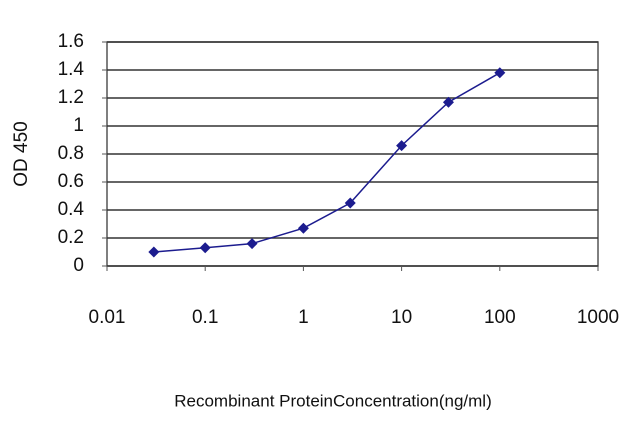 The width and height of the screenshot is (640, 427). What do you see at coordinates (205, 317) in the screenshot?
I see `x-tick-label: 0.1` at bounding box center [205, 317].